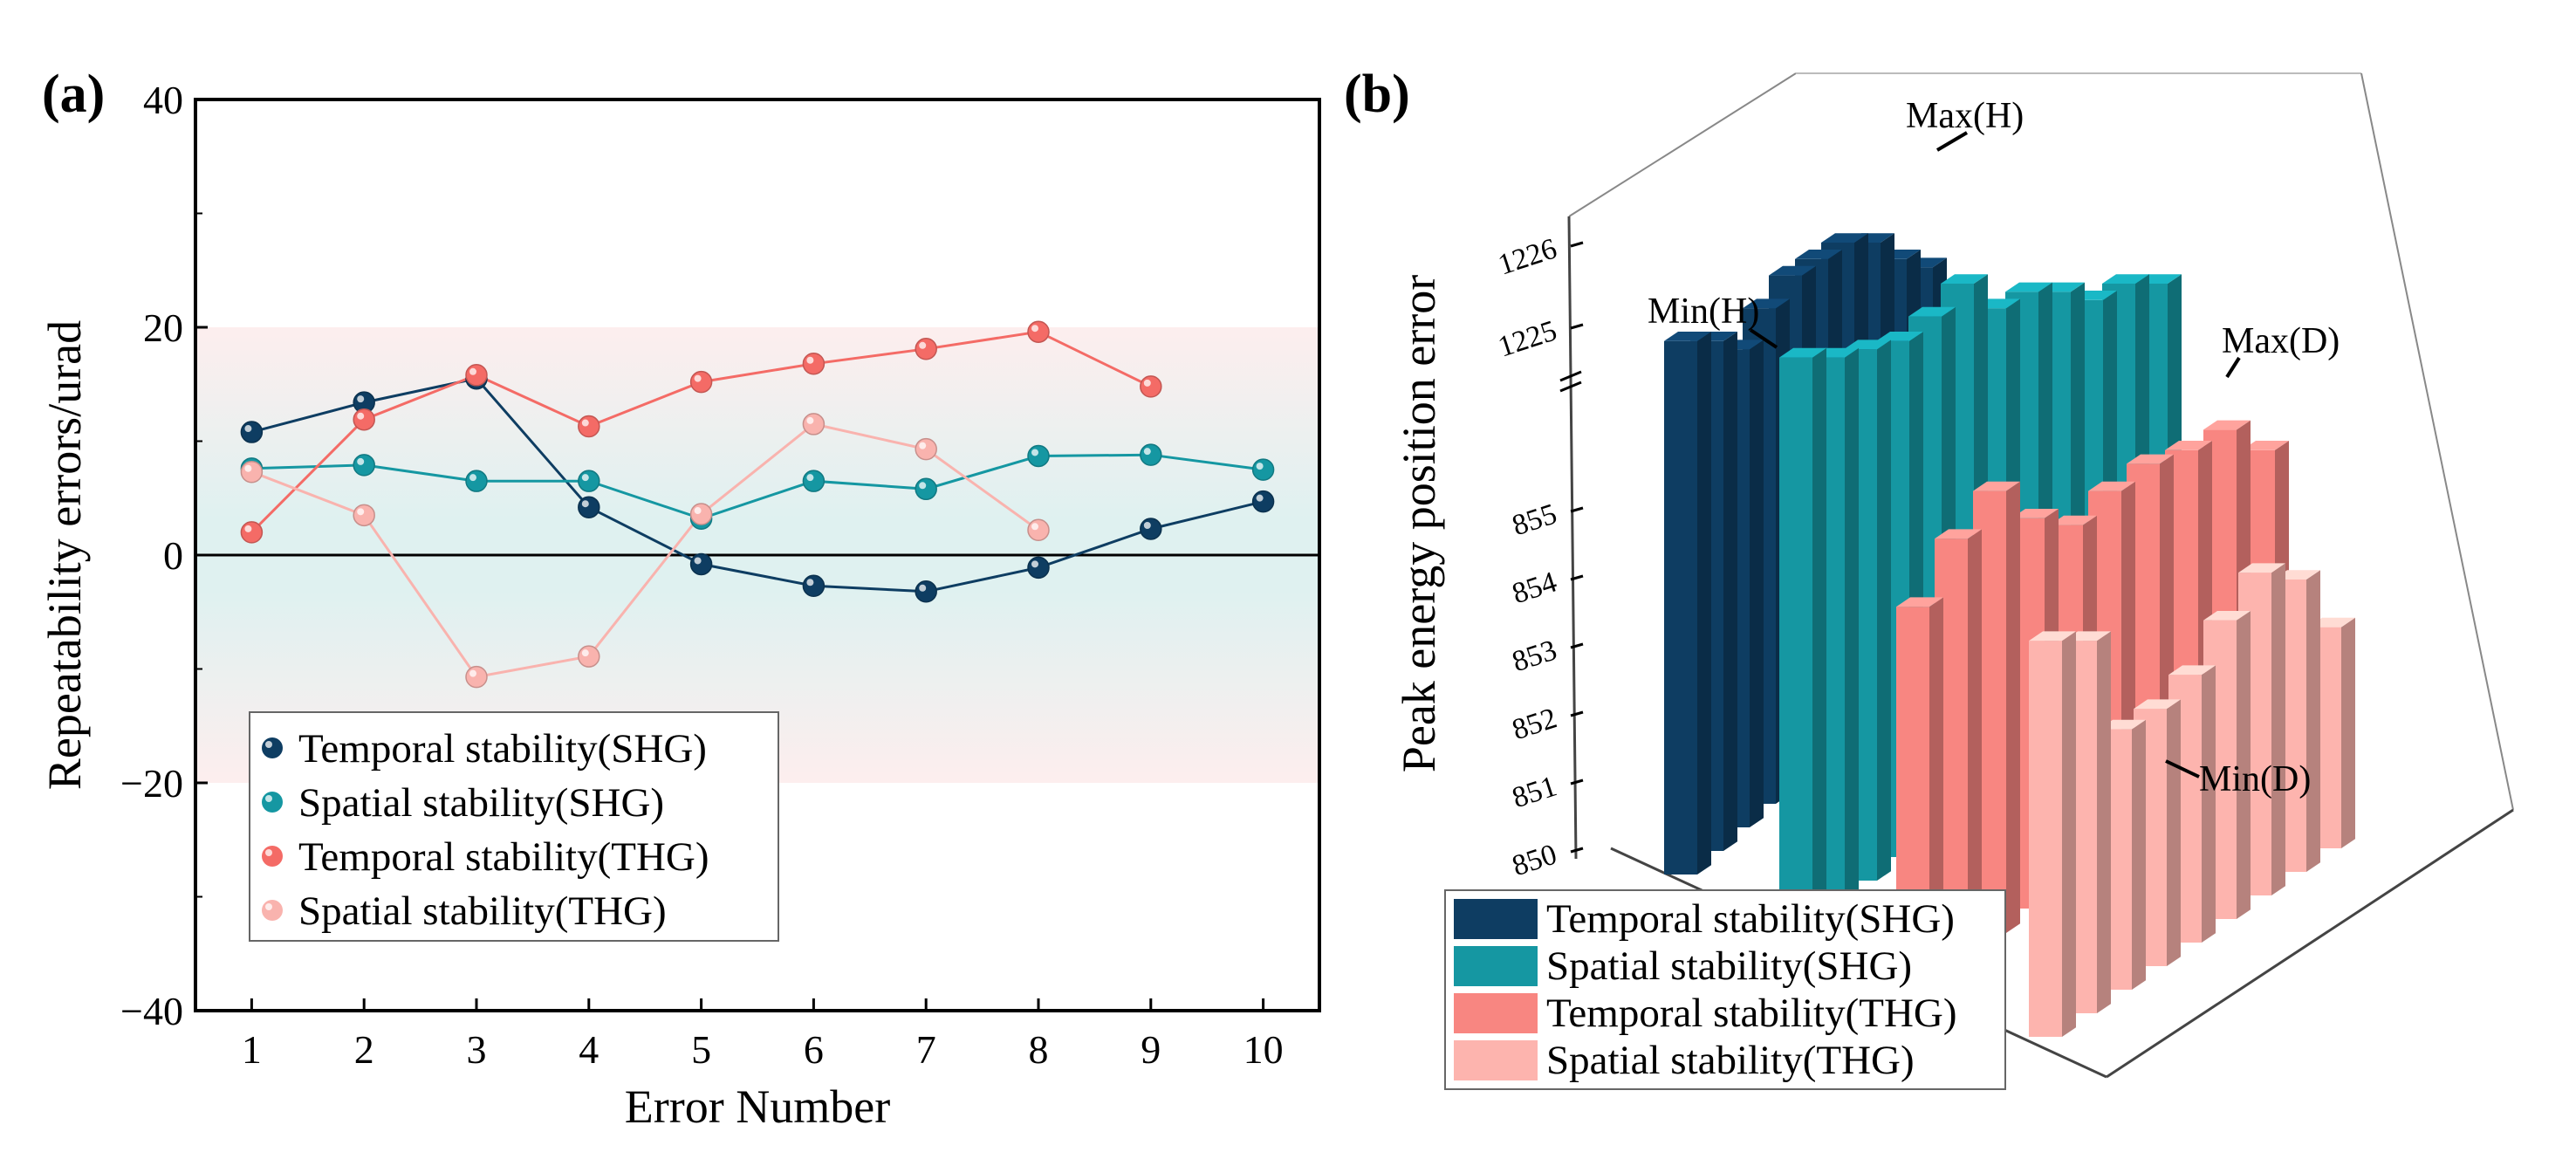 The image size is (2576, 1166). Describe the element at coordinates (1965, 116) in the screenshot. I see `annotation-label: Max(H)` at that location.